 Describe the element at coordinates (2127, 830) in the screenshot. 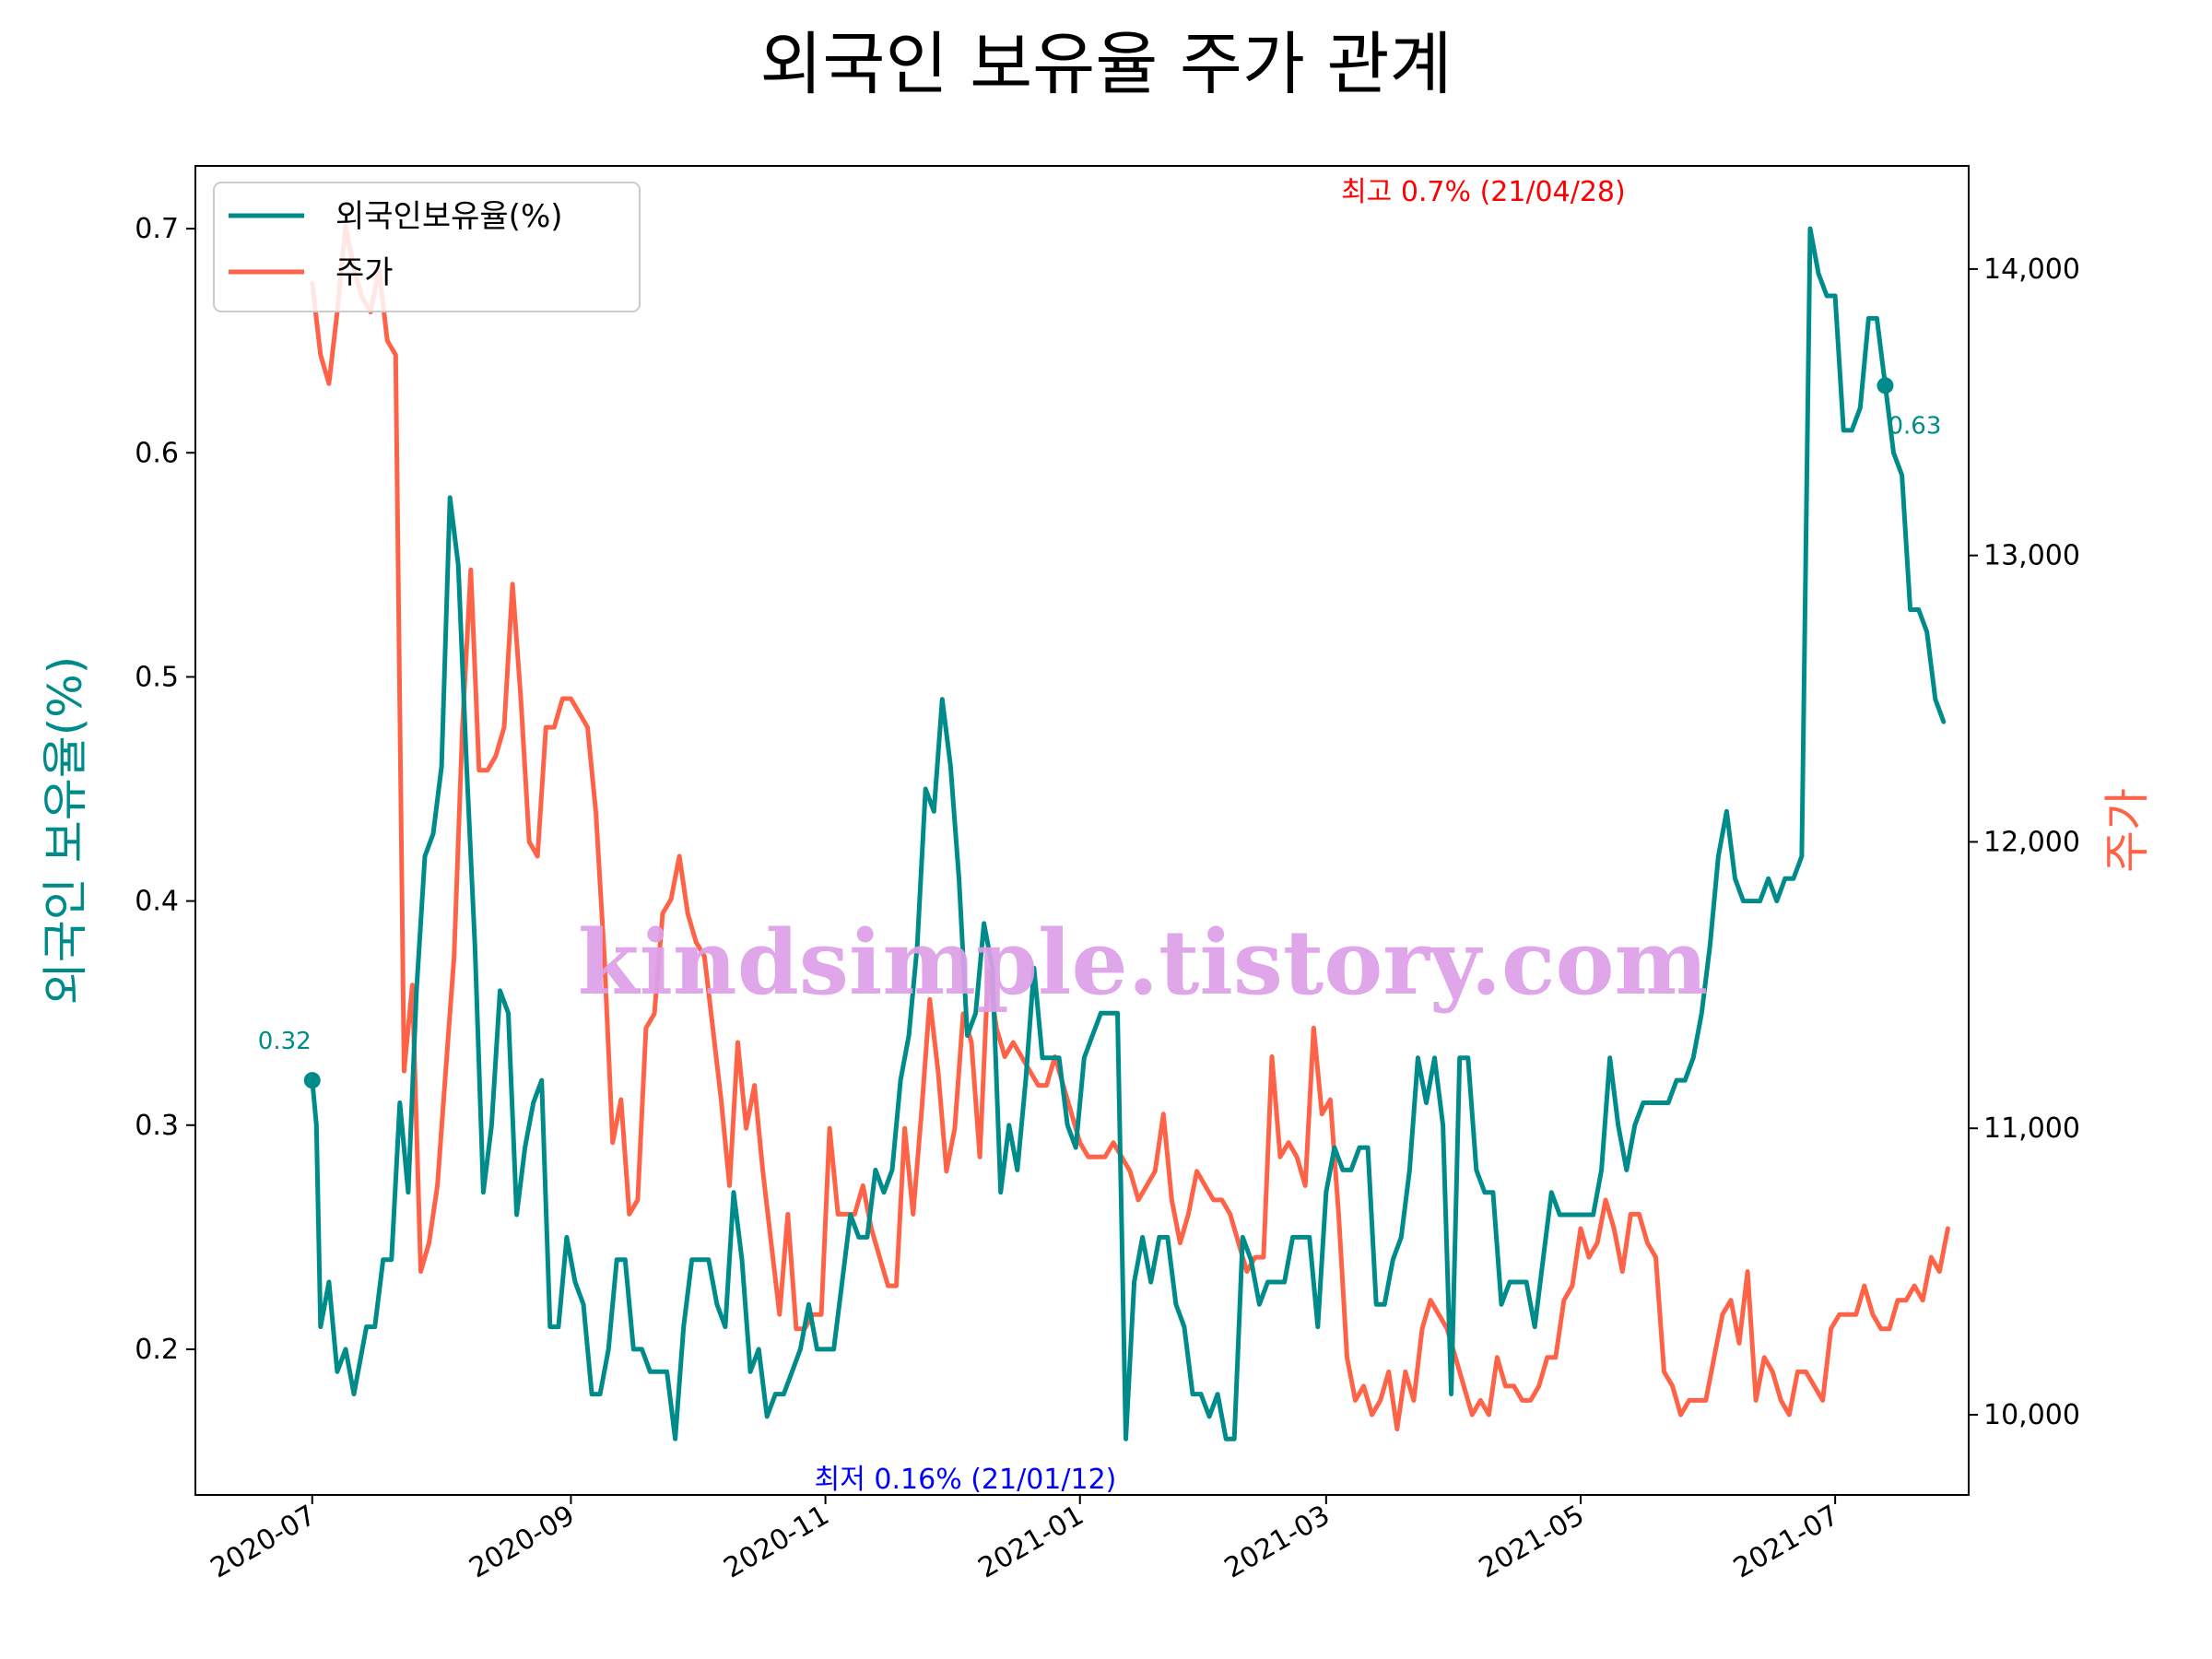

I see `right-y-axis-label: 주가` at that location.